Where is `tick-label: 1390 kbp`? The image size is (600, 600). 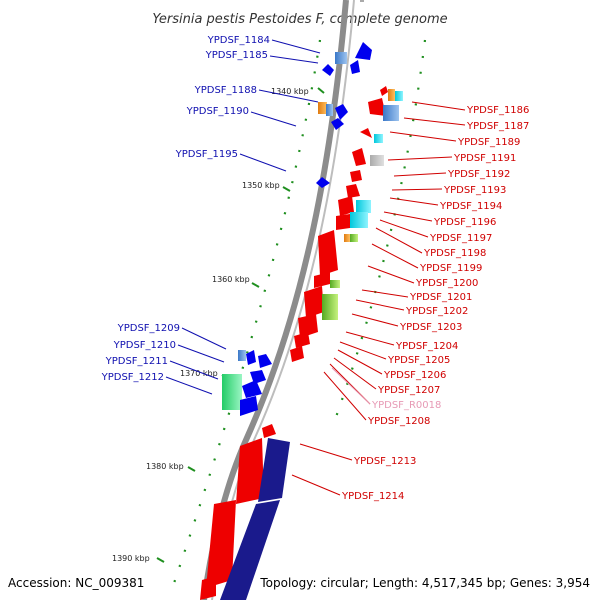
tick-label: 1390 kbp is located at coordinates (131, 558).